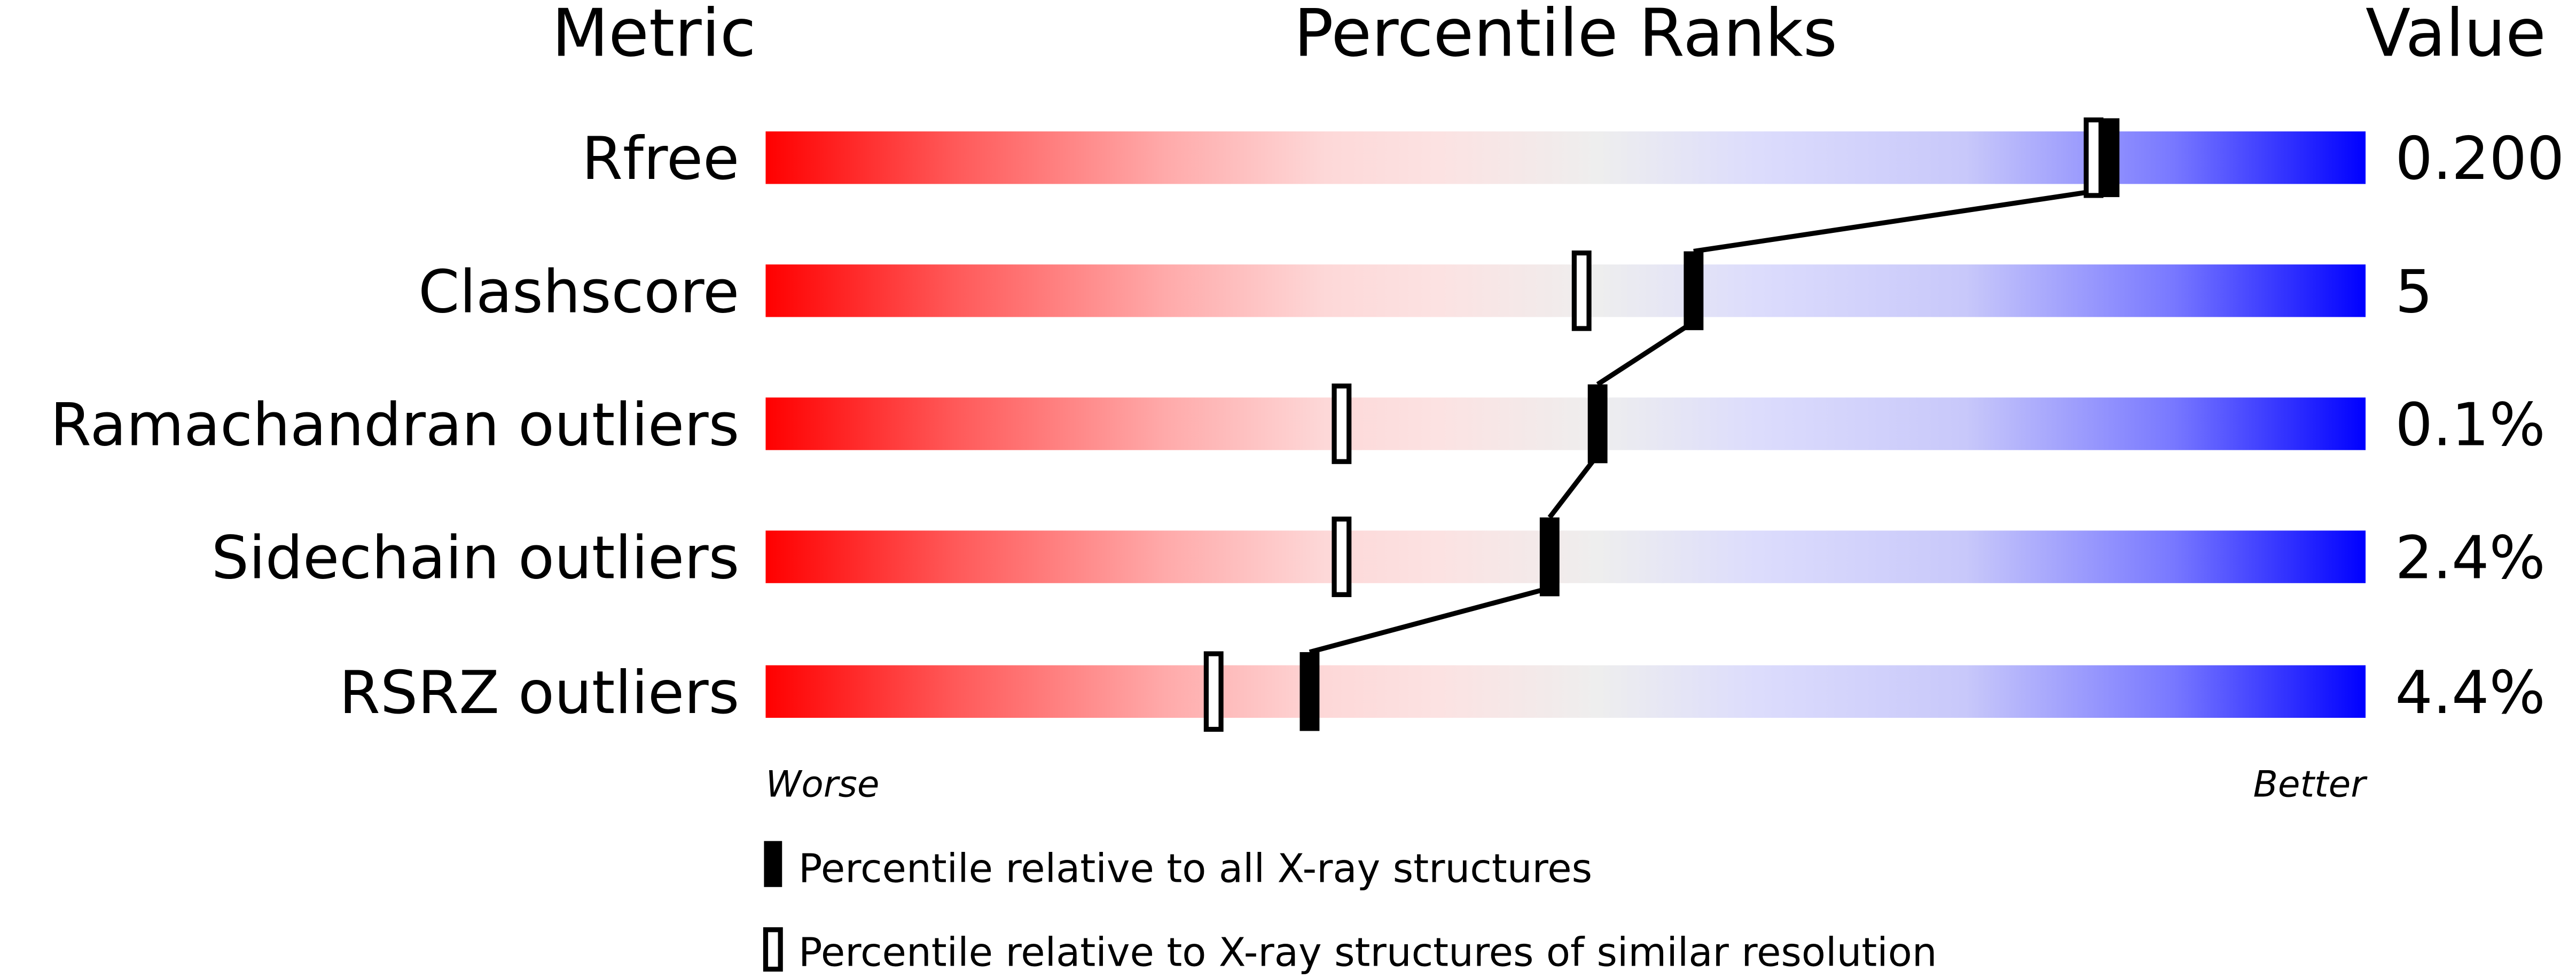 The image size is (2576, 979). What do you see at coordinates (822, 784) in the screenshot?
I see `worse-label: Worse` at bounding box center [822, 784].